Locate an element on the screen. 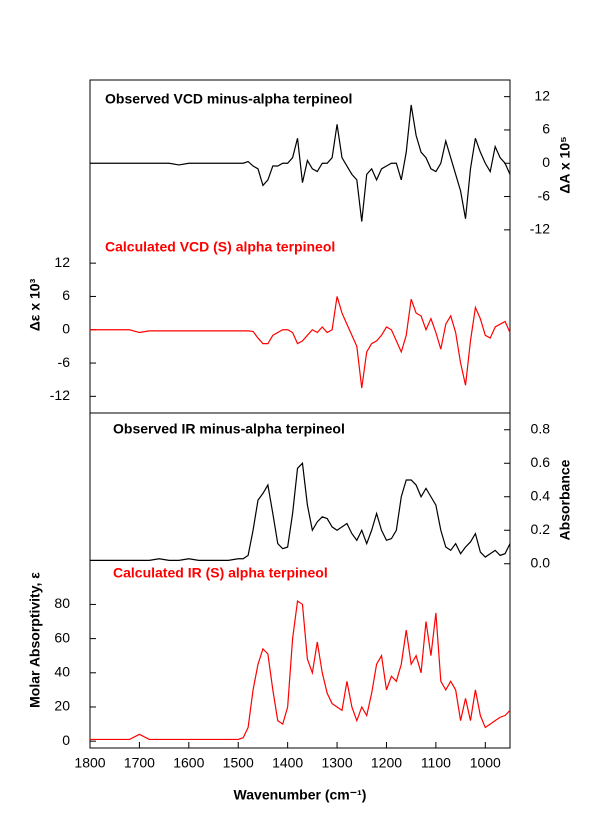 Image resolution: width=600 pixels, height=833 pixels. y2-tick-label: 6 is located at coordinates (546, 129).